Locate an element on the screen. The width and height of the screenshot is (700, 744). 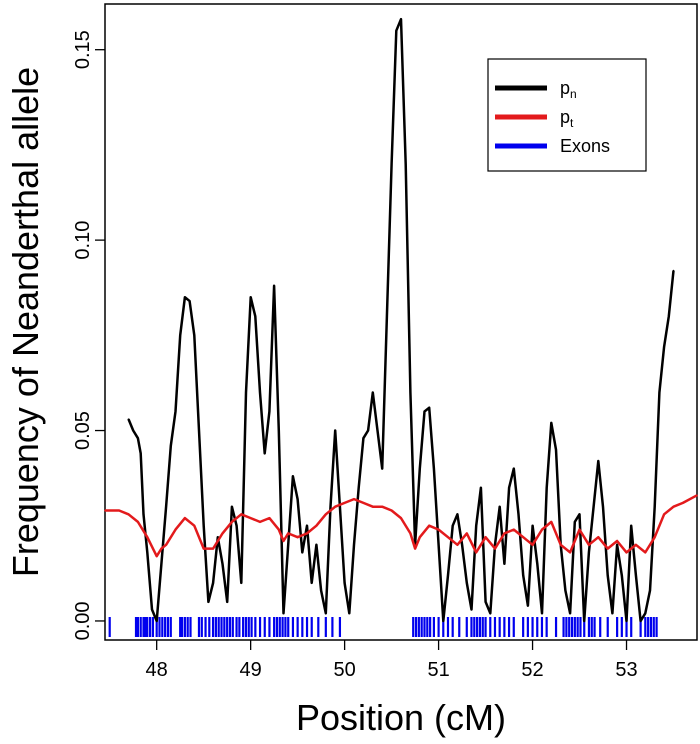
y-axis: 0.00 0.05 0.10 0.15 is located at coordinates (88, 335).